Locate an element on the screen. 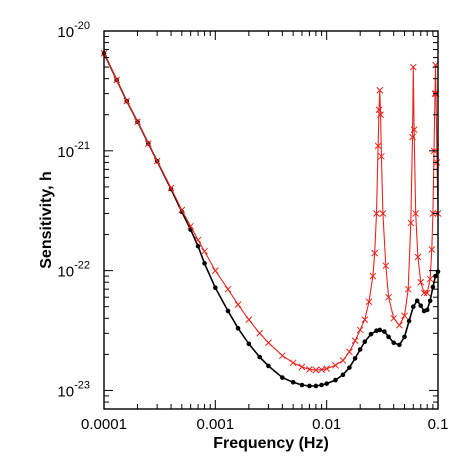 This screenshot has width=469, height=469. x-tick-label: 0.0001 is located at coordinates (104, 424).